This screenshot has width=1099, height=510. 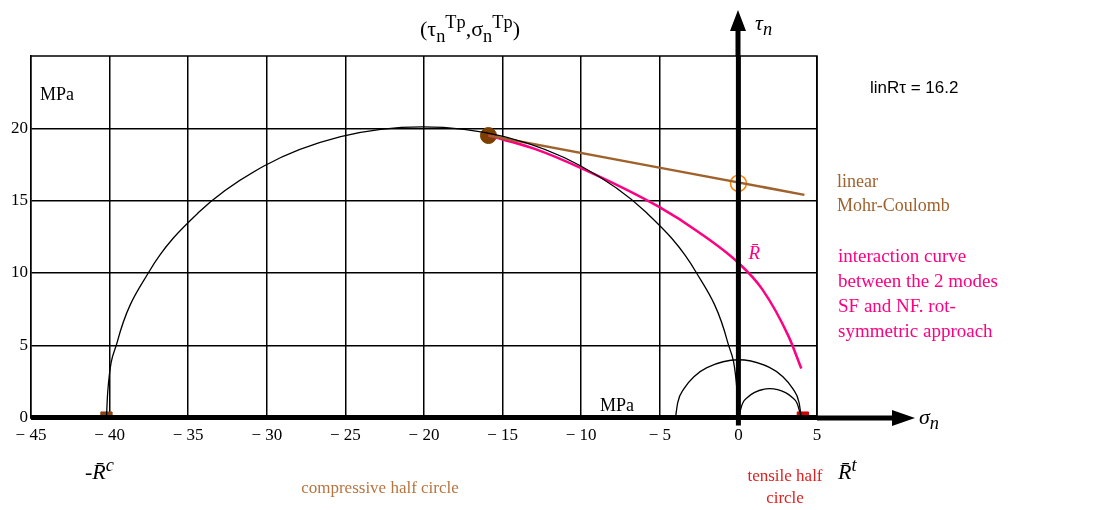 I want to click on x-tick-label: − 45, so click(x=31, y=435).